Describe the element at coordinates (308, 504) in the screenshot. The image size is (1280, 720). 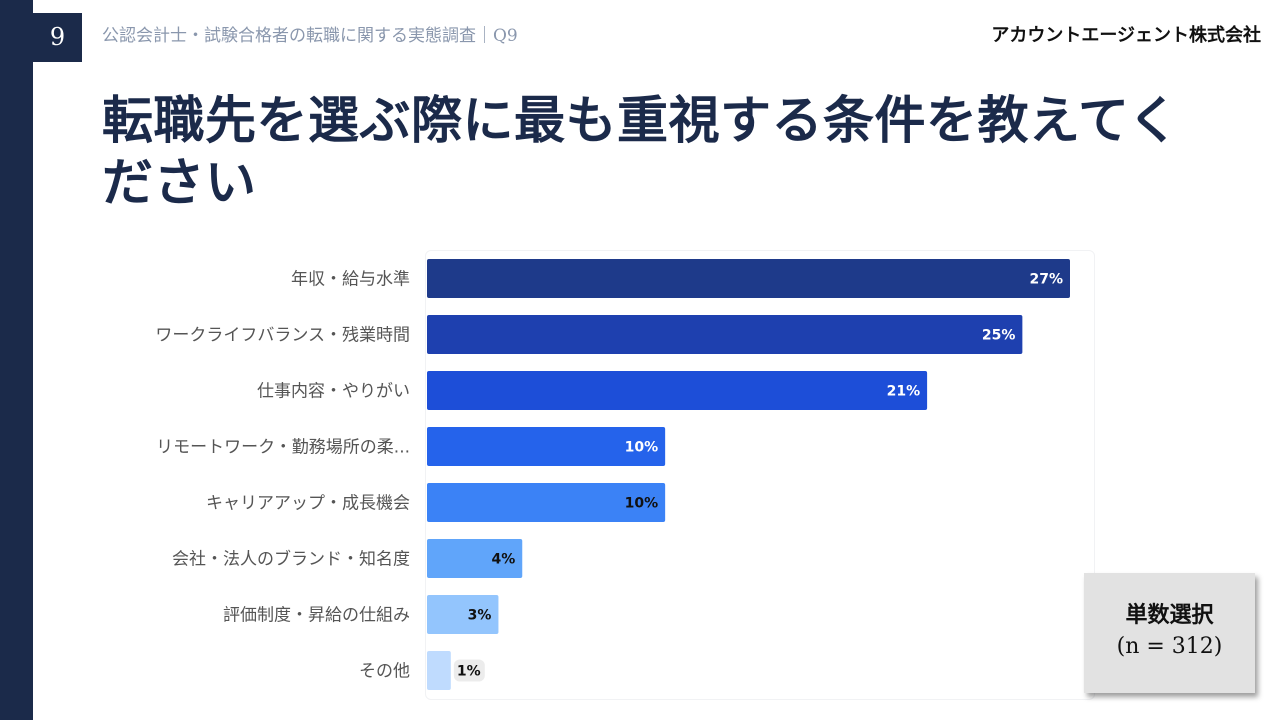
I see `category-label-4: キャリアアップ・成長機会` at that location.